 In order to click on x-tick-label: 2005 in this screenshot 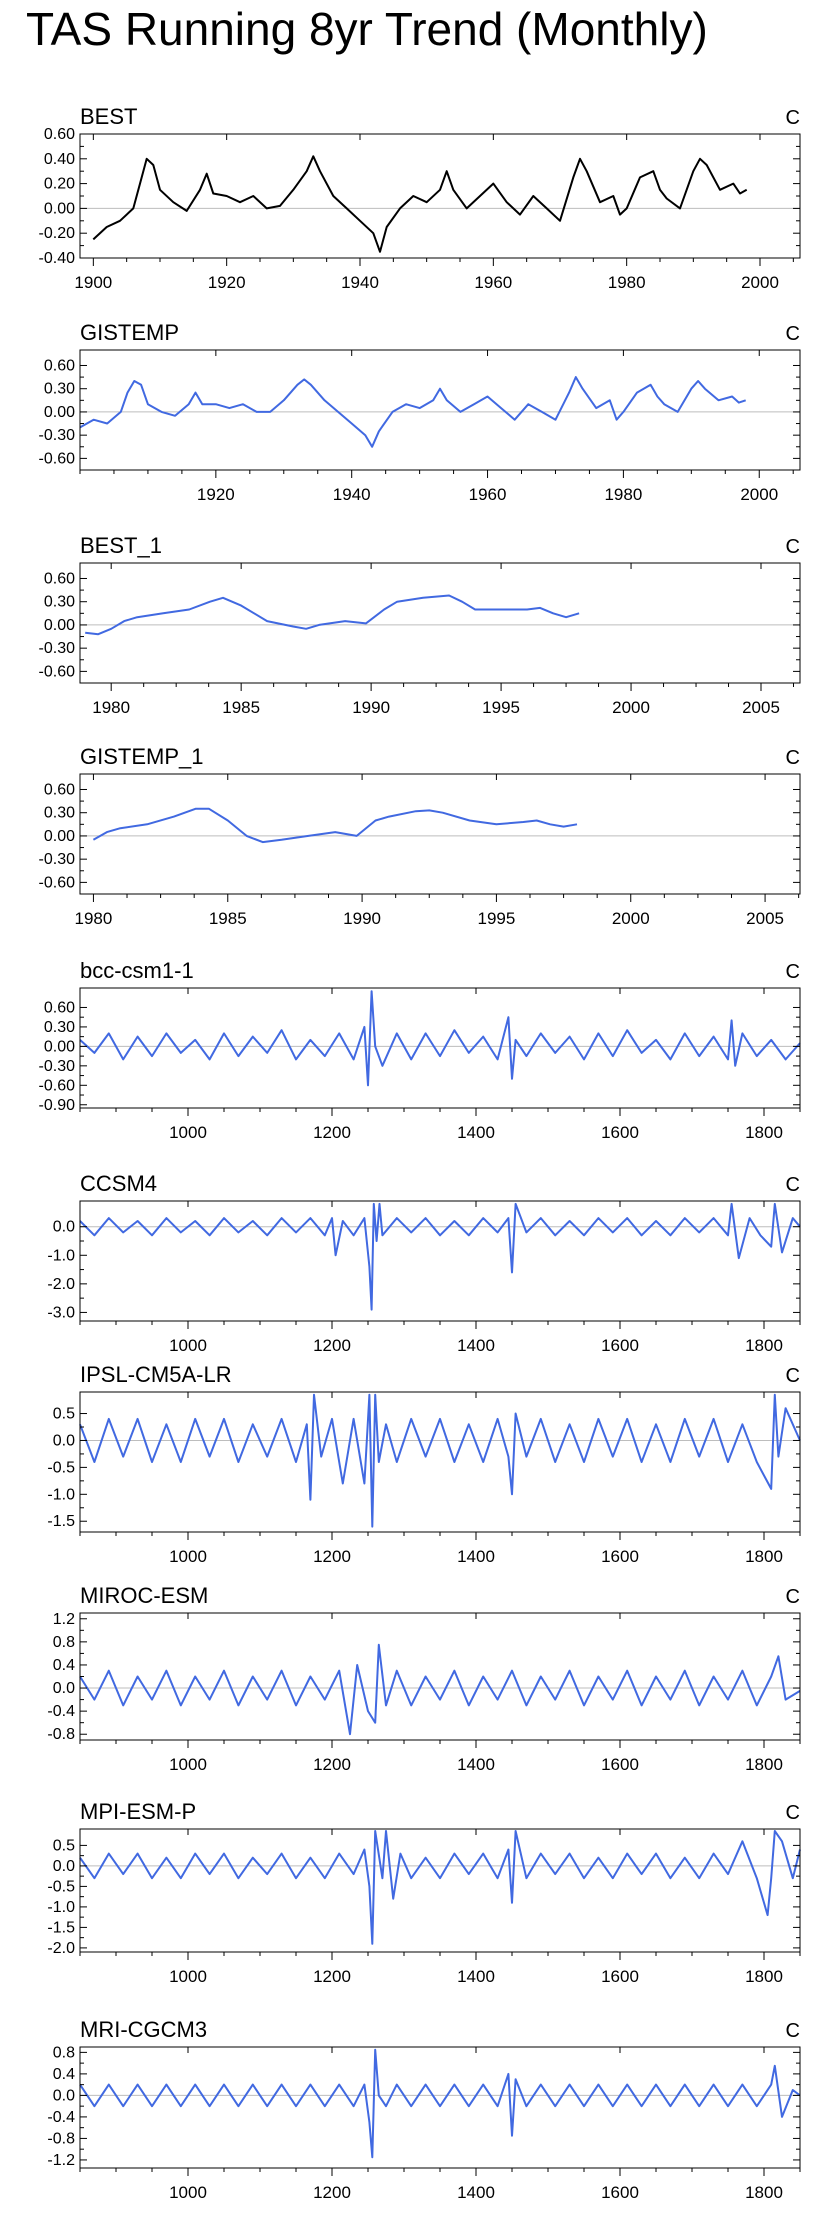, I will do `click(765, 918)`.